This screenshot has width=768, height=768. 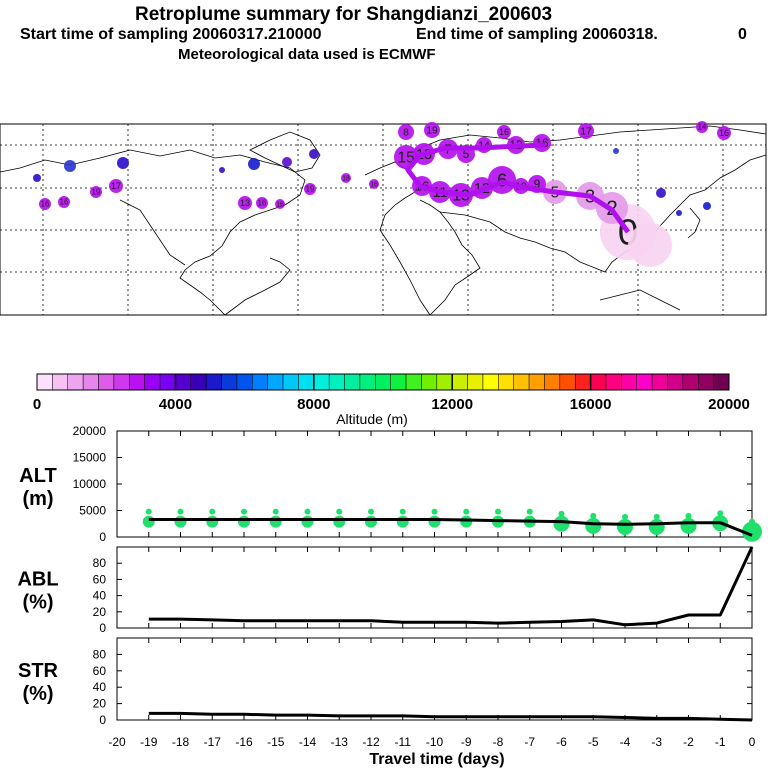 What do you see at coordinates (90, 458) in the screenshot?
I see `y-tick-label: 15000` at bounding box center [90, 458].